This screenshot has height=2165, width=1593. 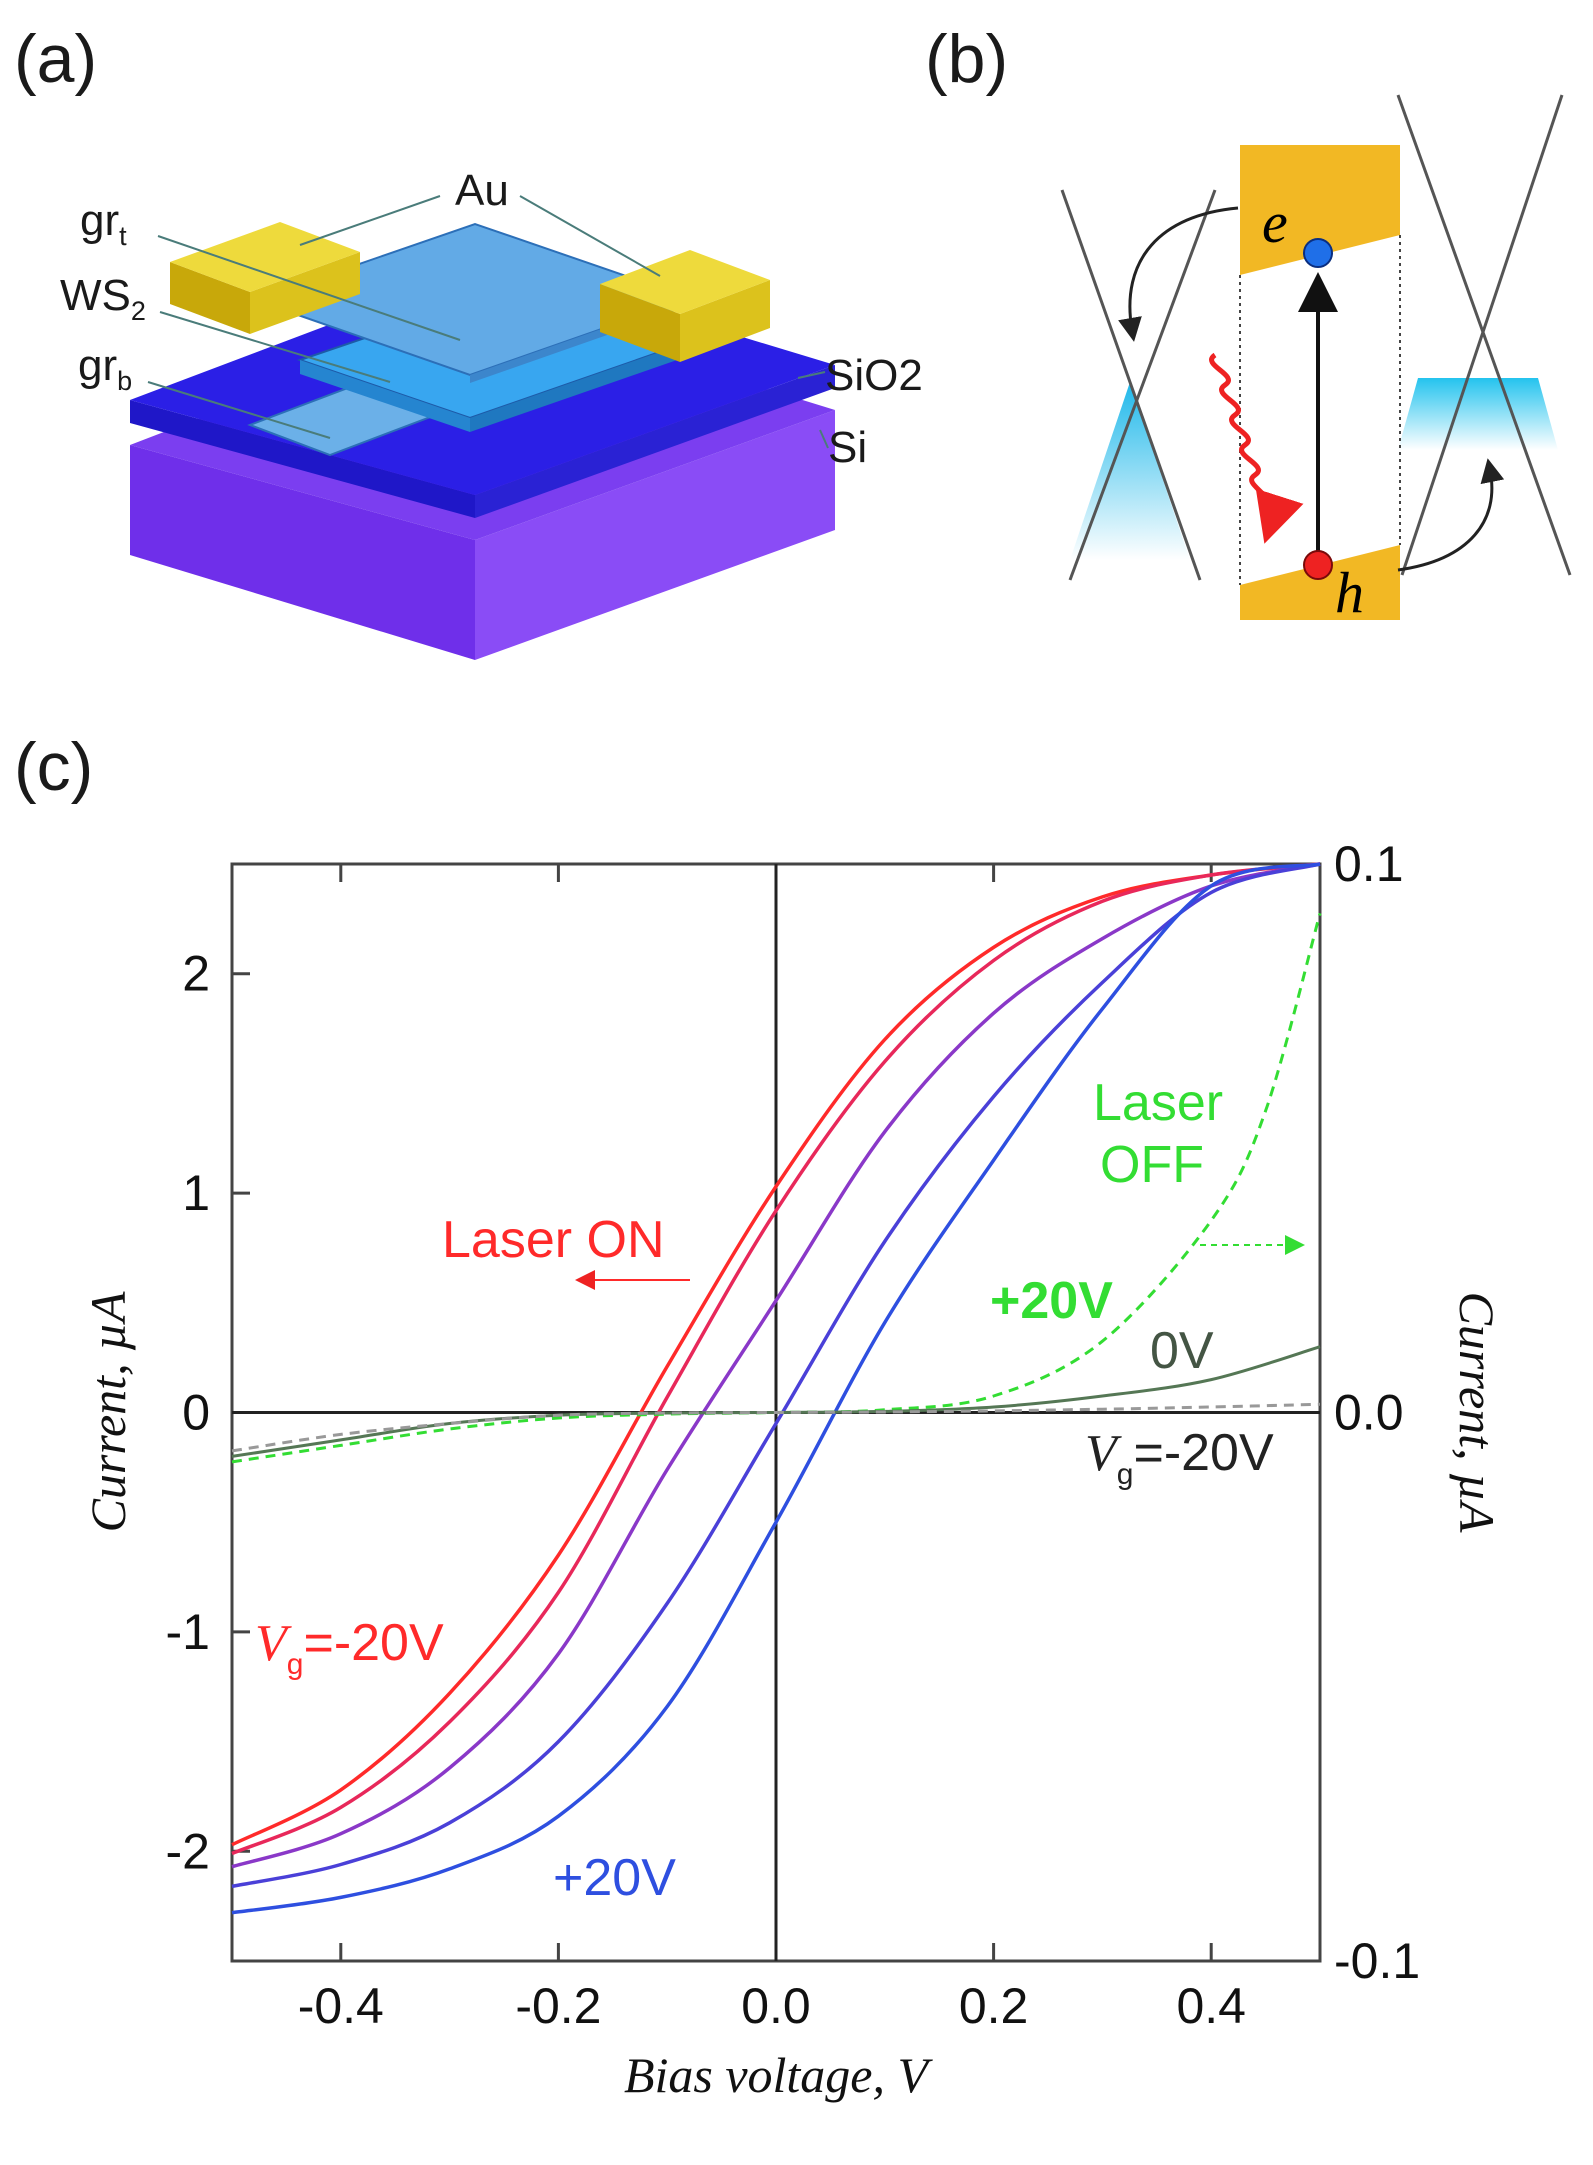 What do you see at coordinates (1179, 1457) in the screenshot?
I see `annotation-off-vg: Vg=-20V` at bounding box center [1179, 1457].